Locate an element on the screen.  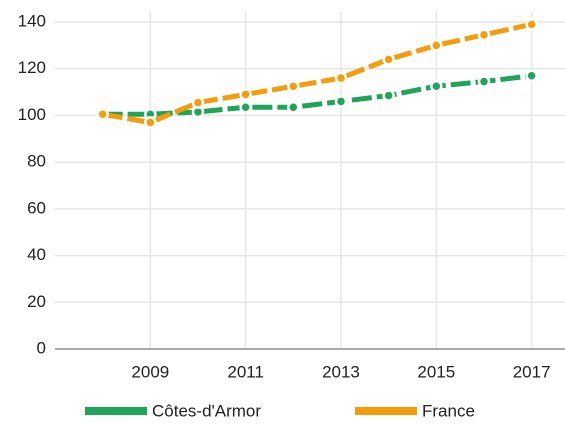
y-tick-label: 100 is located at coordinates (32, 114).